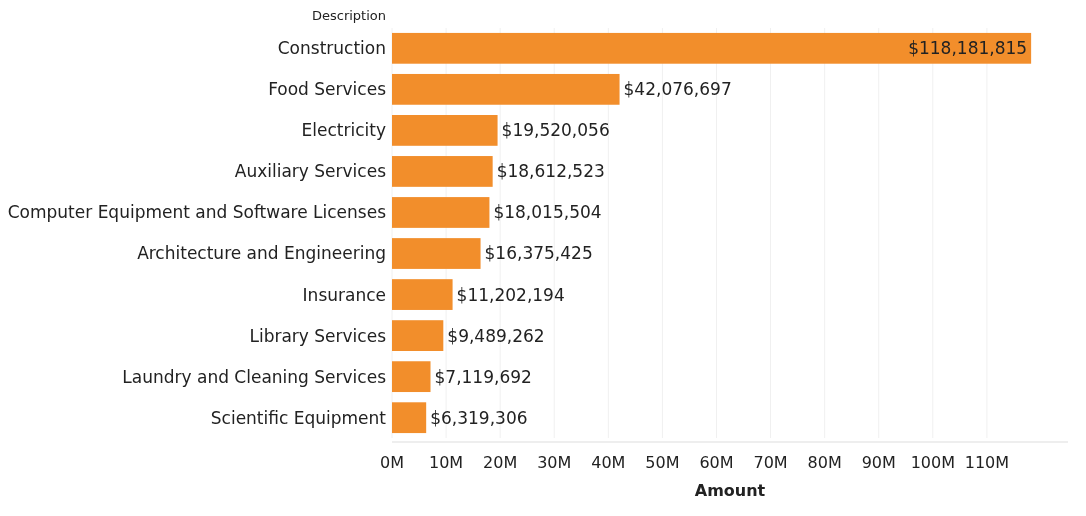 The width and height of the screenshot is (1086, 516). Describe the element at coordinates (318, 335) in the screenshot. I see `y-tick-label: Library Services` at that location.